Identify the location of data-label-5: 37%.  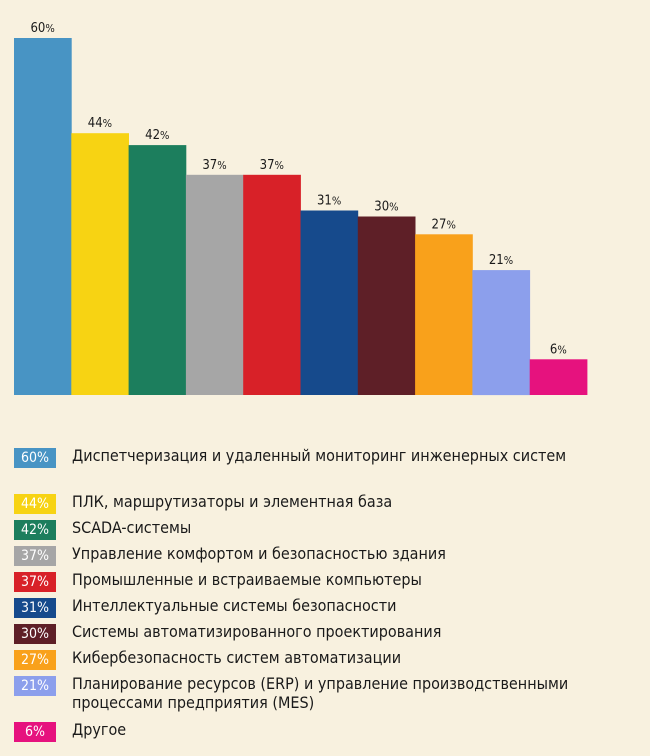
(272, 165).